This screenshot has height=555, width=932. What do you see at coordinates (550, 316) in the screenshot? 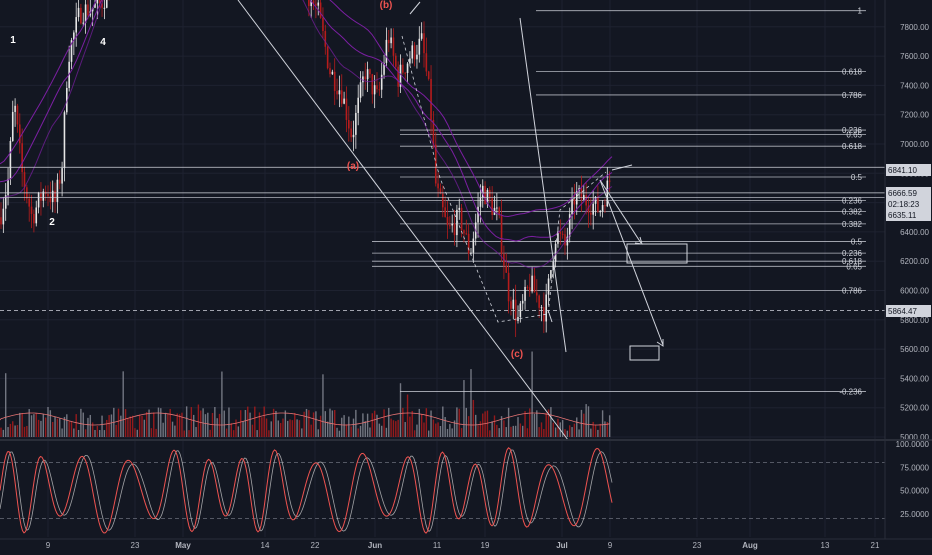
I see `pointer-arrow` at bounding box center [550, 316].